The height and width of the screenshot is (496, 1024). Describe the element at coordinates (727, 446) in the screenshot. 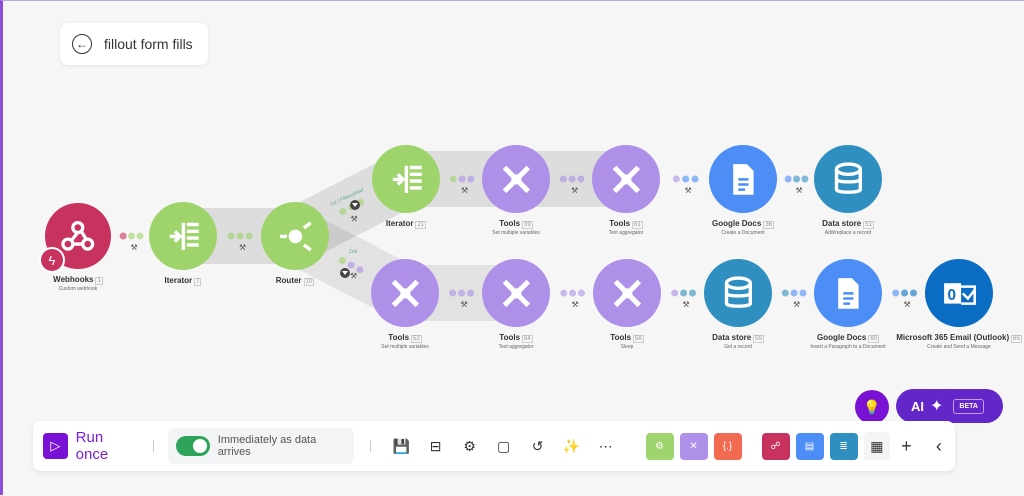

I see `text-parser-app-shortcut: {.}` at that location.